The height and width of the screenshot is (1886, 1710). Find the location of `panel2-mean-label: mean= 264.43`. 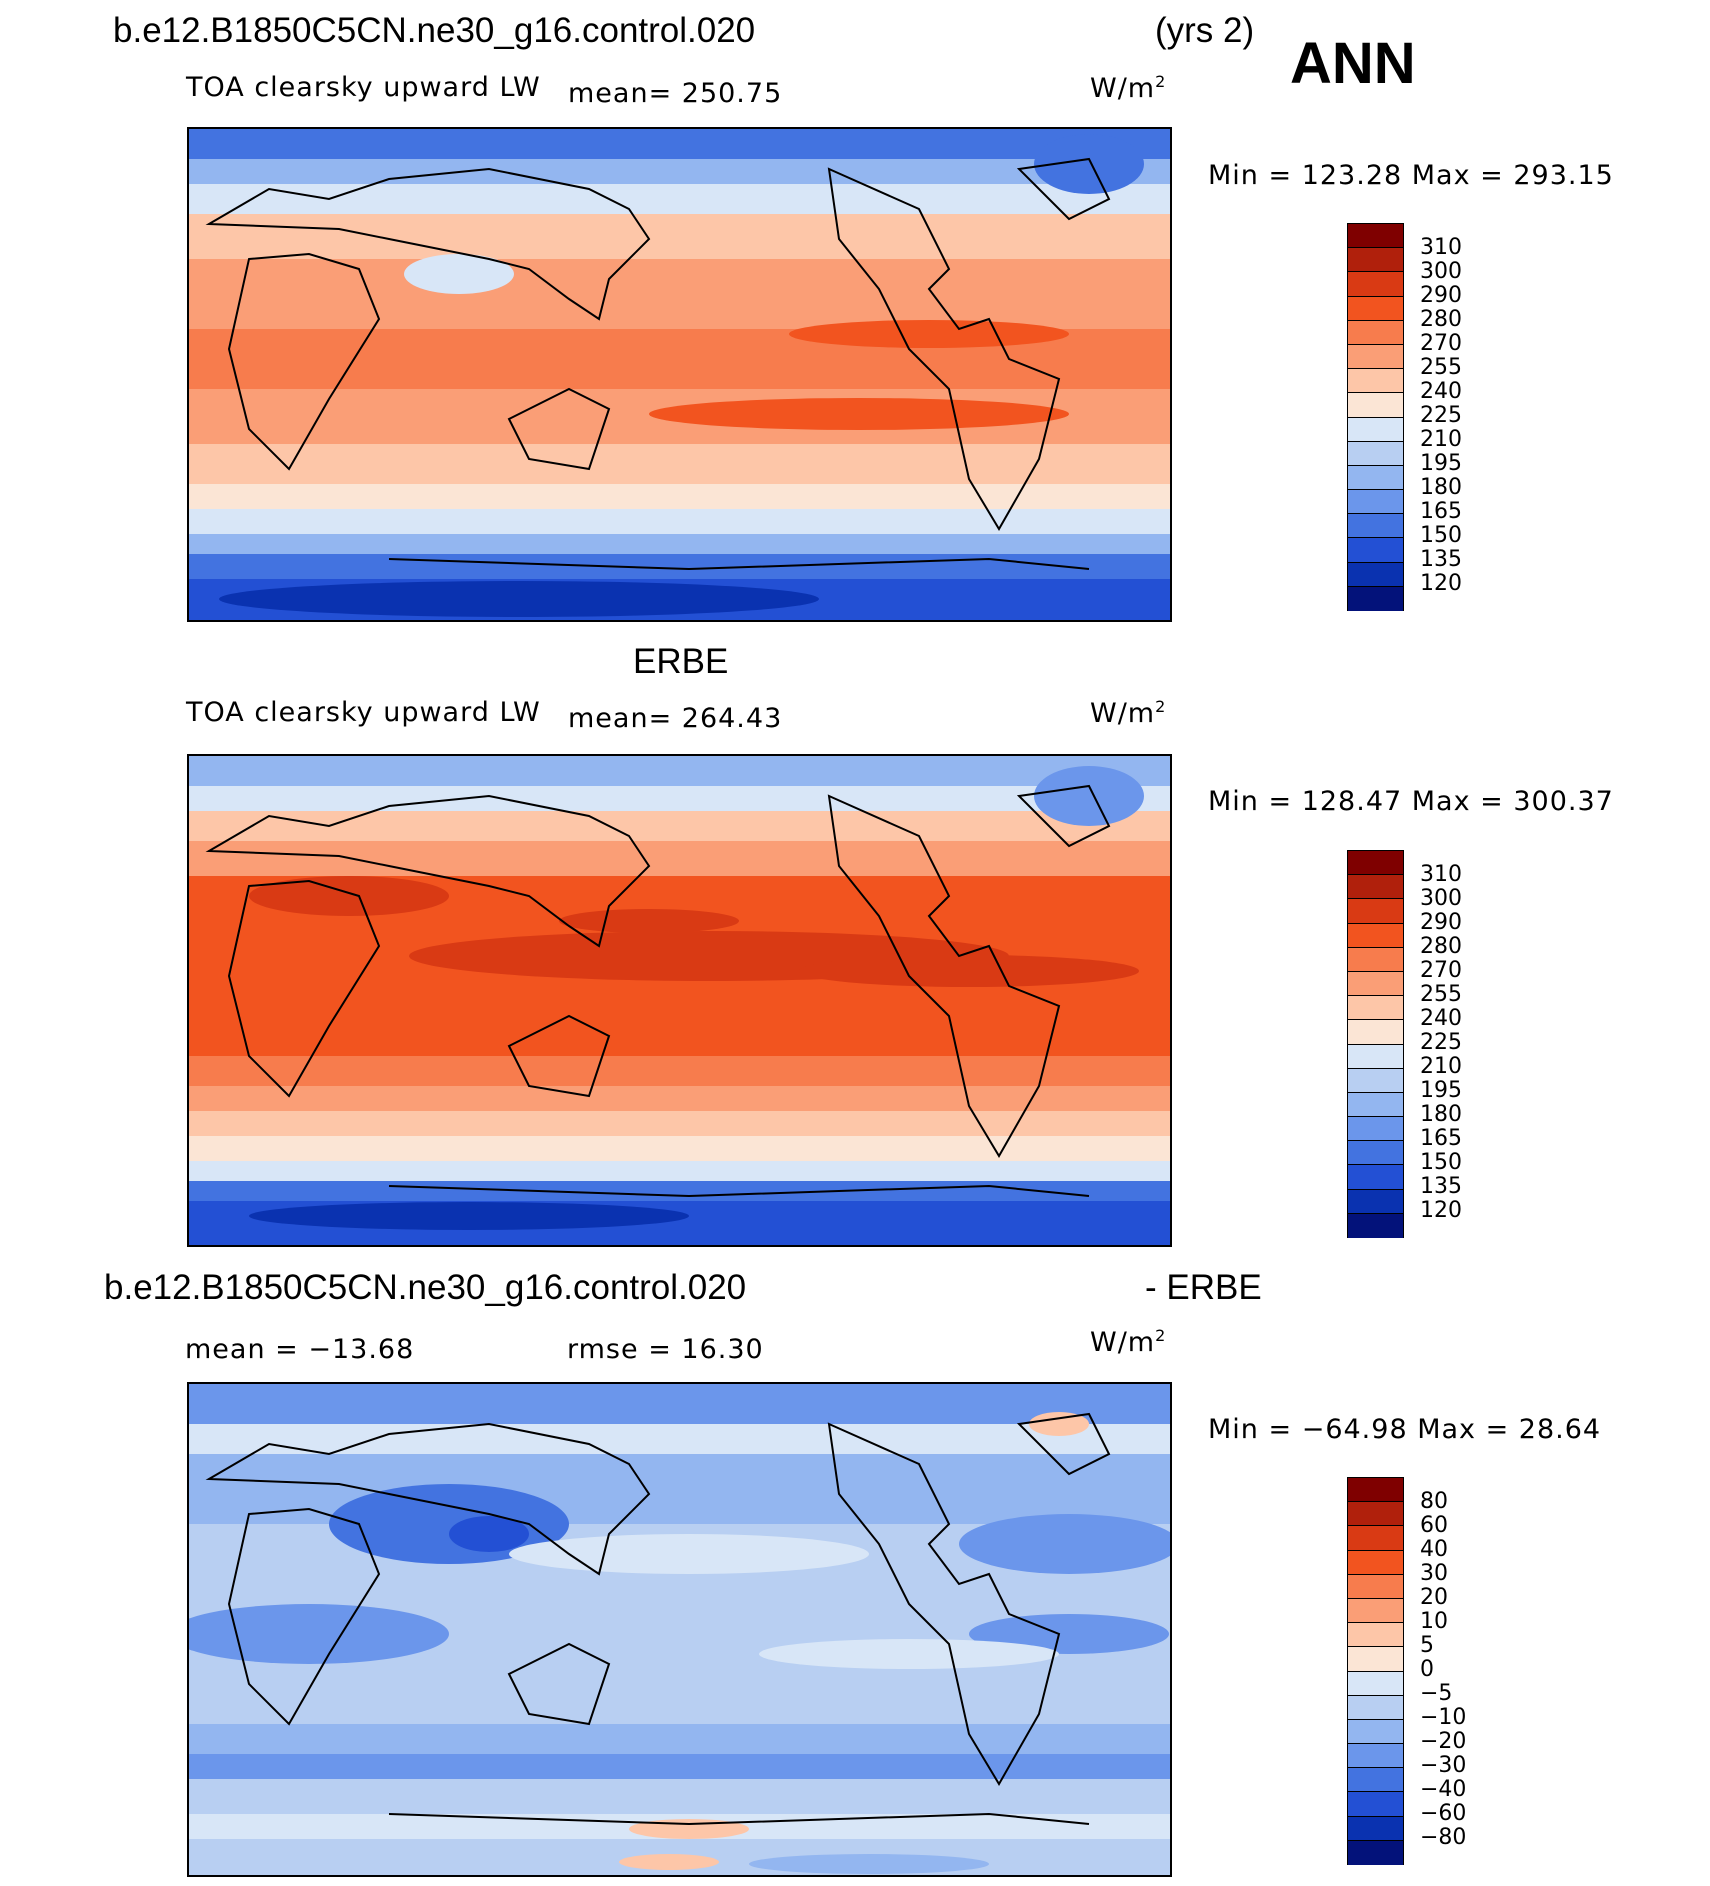

panel2-mean-label: mean= 264.43 is located at coordinates (675, 718).